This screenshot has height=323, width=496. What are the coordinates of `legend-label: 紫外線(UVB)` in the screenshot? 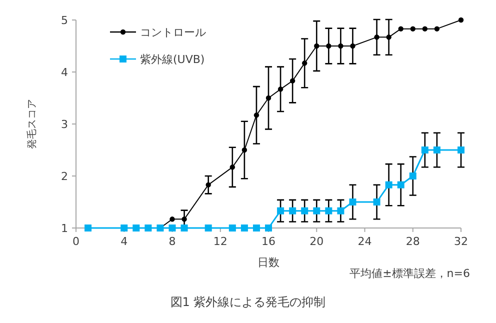 It's located at (172, 59).